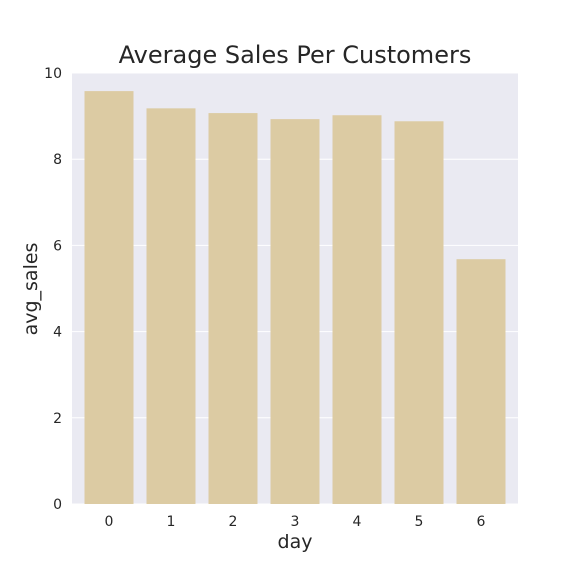 The width and height of the screenshot is (576, 576). I want to click on y-axis-ticks: 0 2 4 6 8 10, so click(53, 289).